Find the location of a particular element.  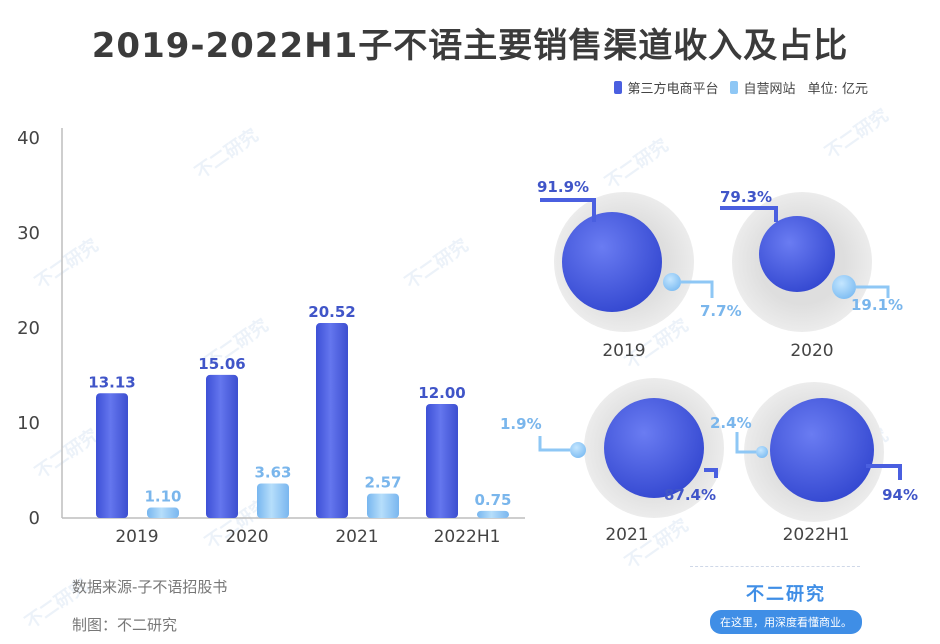

x-tick-label: 2020 is located at coordinates (246, 537).